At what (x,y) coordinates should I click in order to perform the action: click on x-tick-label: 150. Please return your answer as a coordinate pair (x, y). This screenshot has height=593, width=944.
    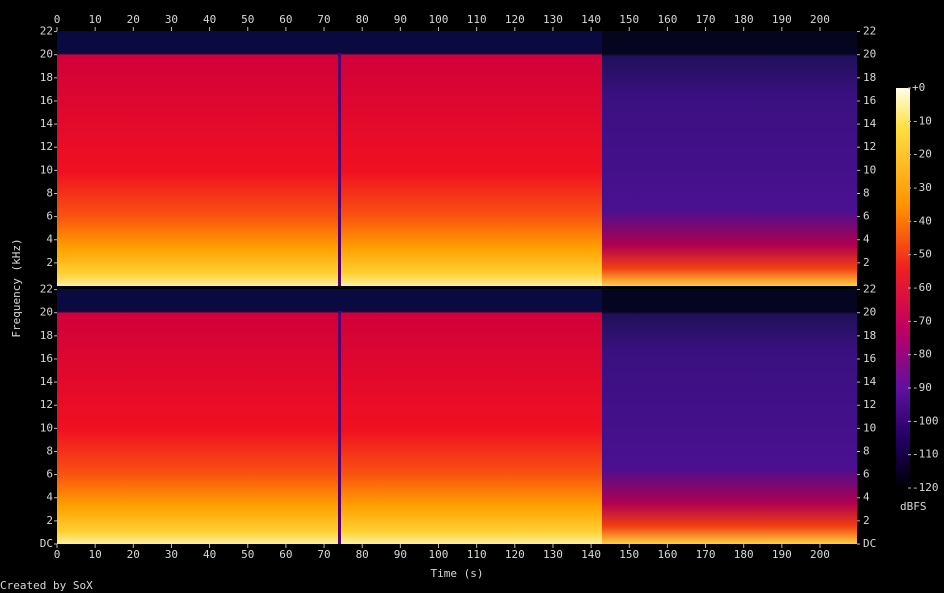
    Looking at the image, I should click on (629, 19).